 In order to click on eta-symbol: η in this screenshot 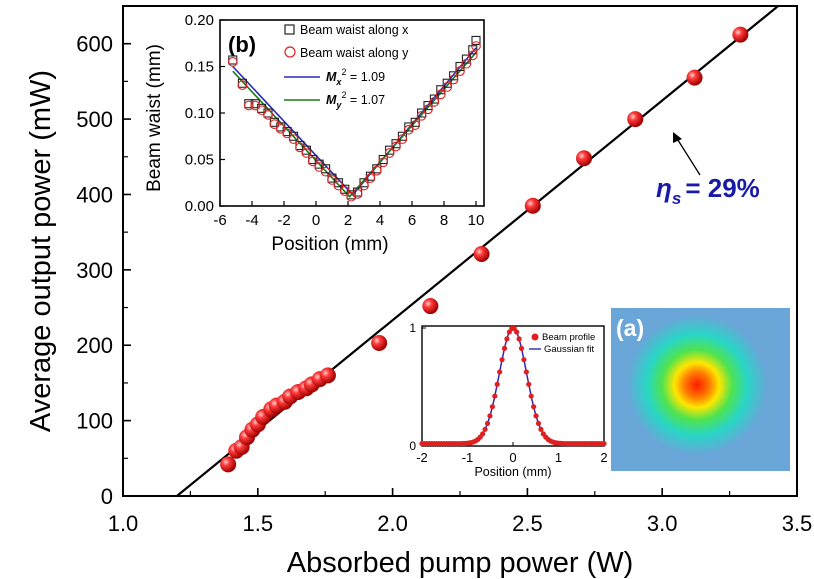, I will do `click(664, 188)`.